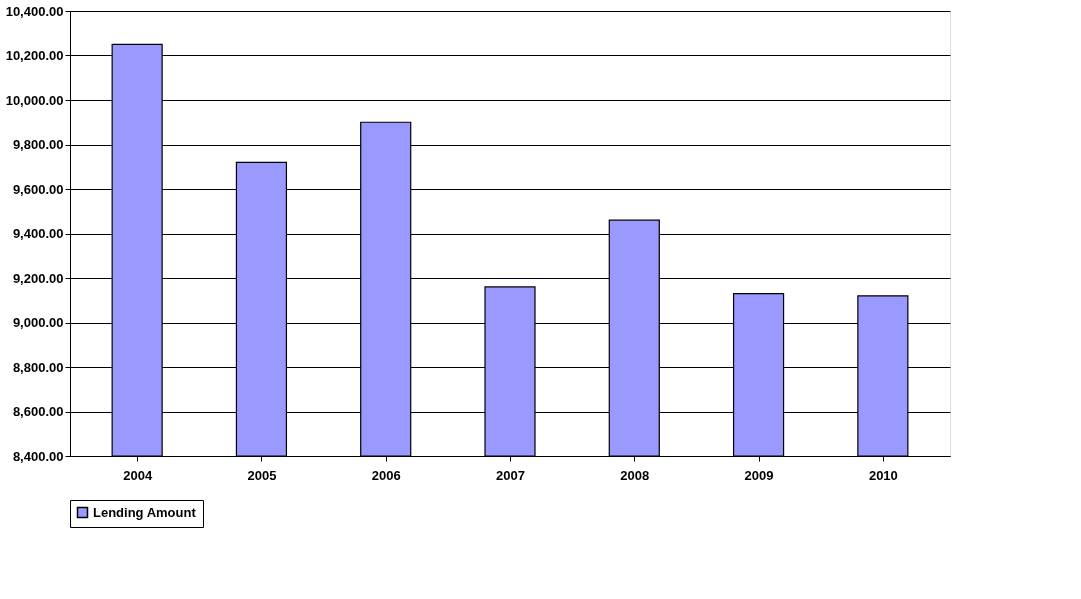 Image resolution: width=1081 pixels, height=599 pixels. I want to click on y-tick-label: 10,200.00, so click(34, 55).